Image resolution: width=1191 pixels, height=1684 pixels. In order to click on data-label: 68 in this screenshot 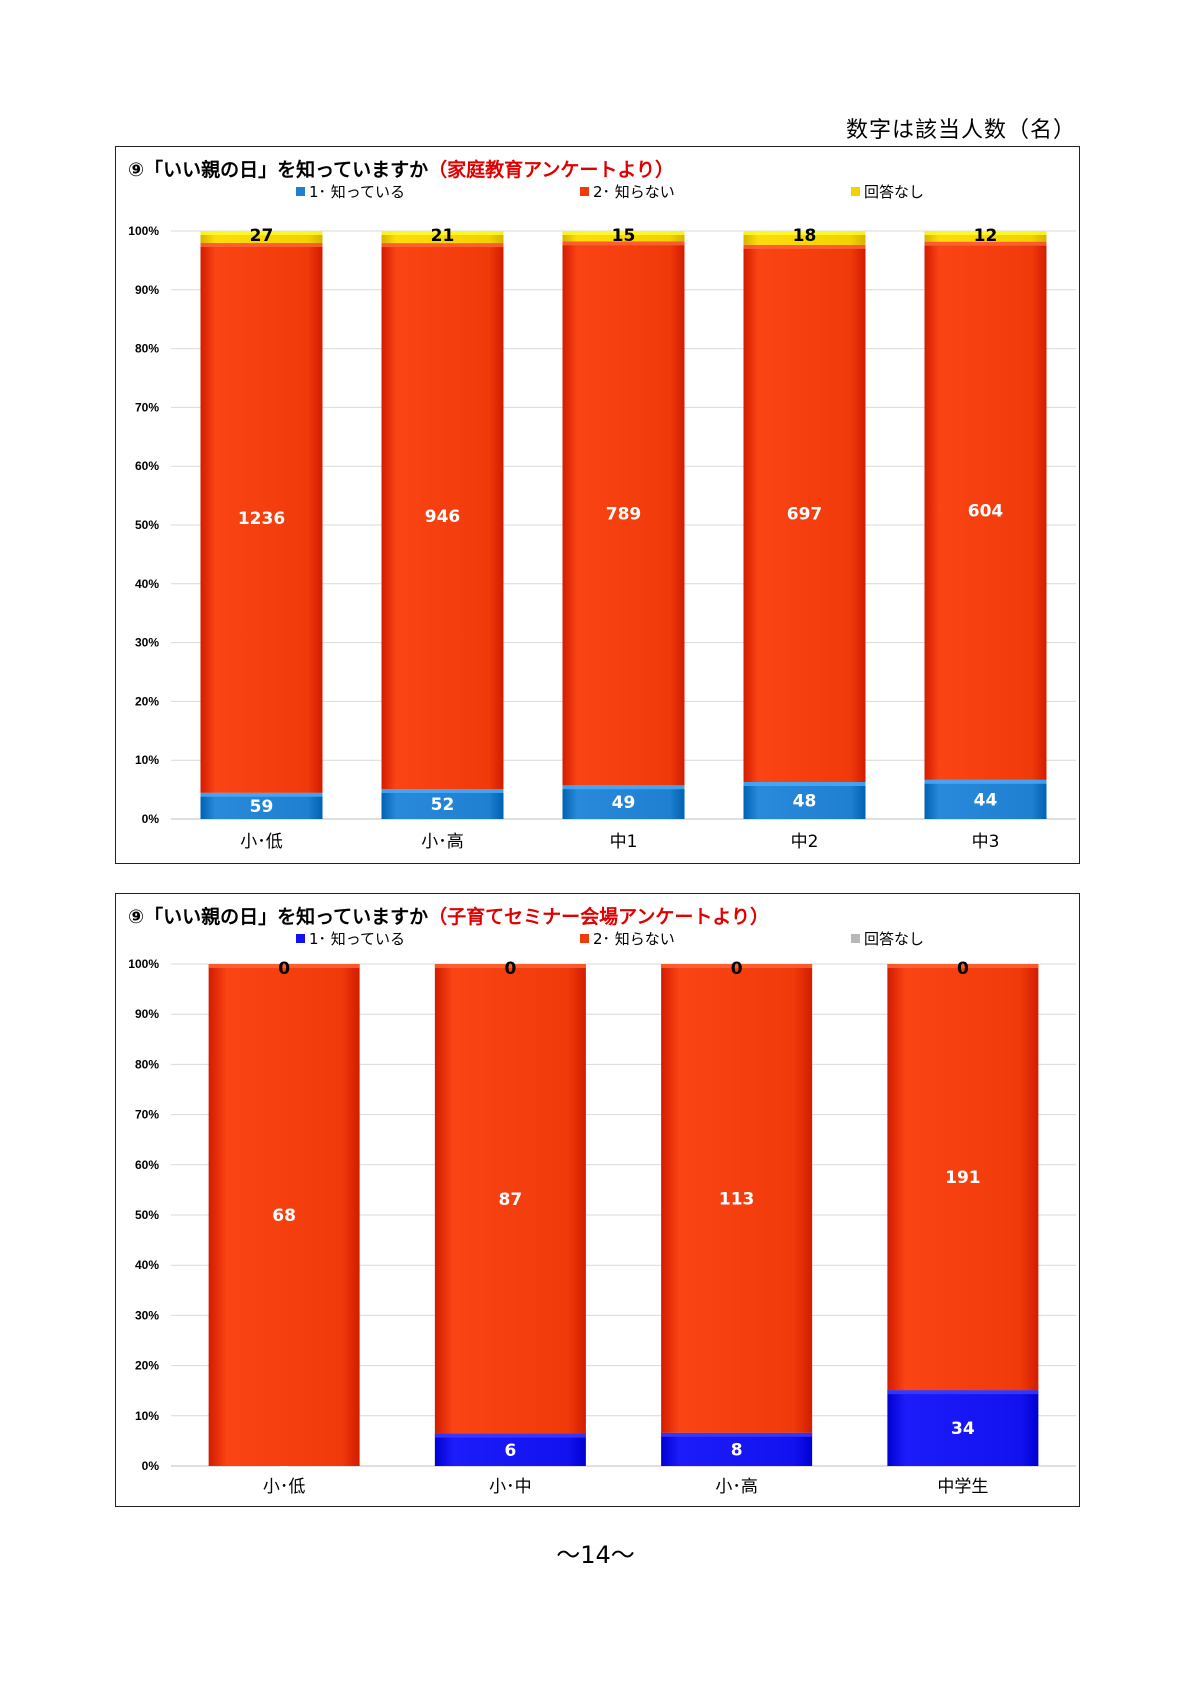, I will do `click(284, 1216)`.